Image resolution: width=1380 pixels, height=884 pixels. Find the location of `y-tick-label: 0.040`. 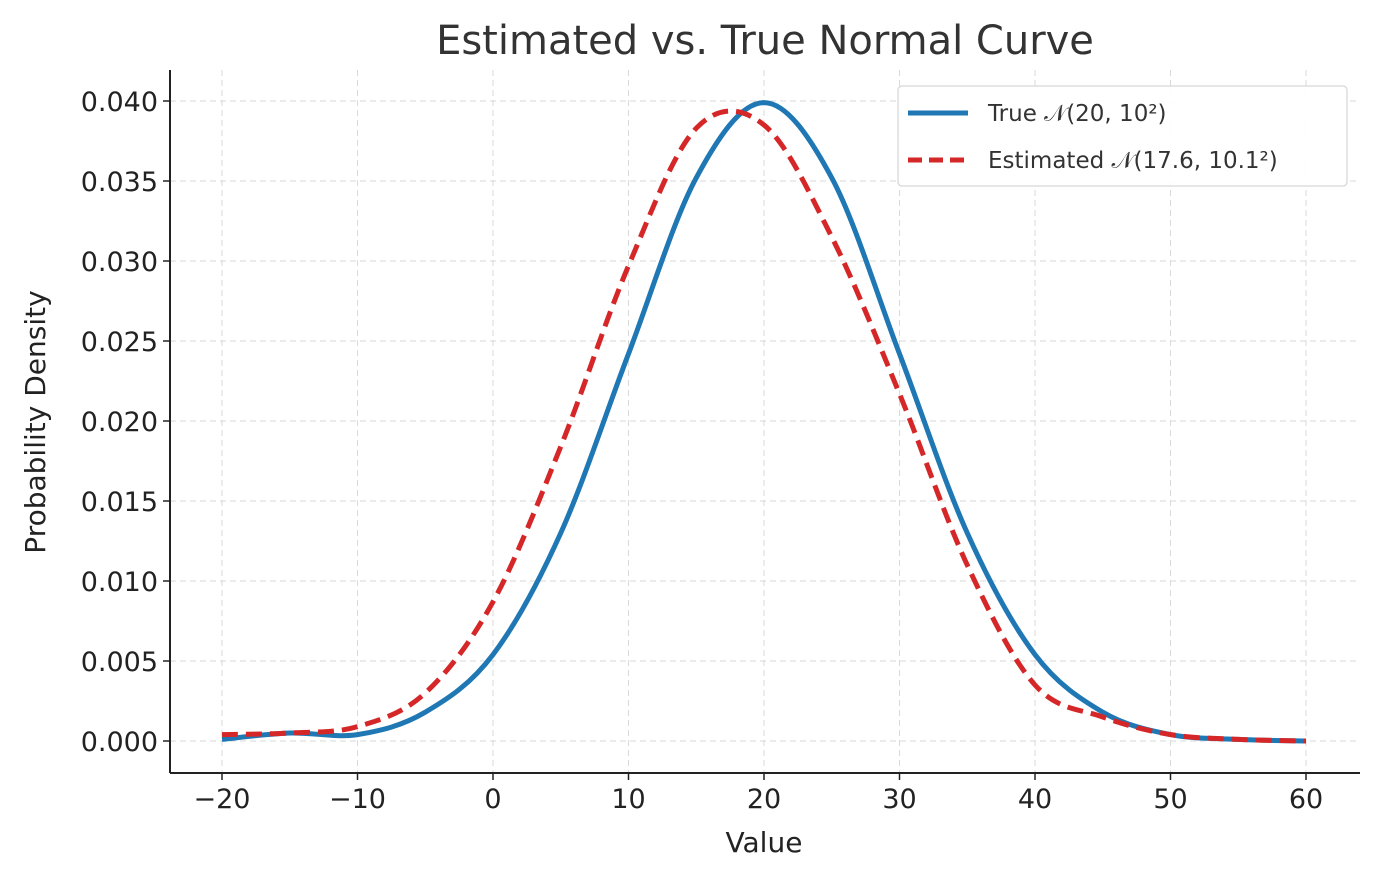

y-tick-label: 0.040 is located at coordinates (119, 102).